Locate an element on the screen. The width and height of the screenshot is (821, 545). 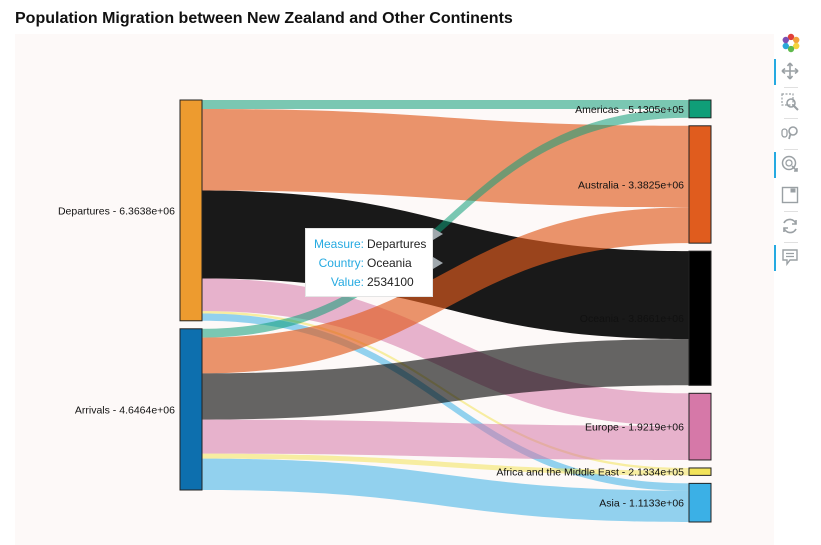
tooltip-measure-value: Departures is located at coordinates (397, 244).